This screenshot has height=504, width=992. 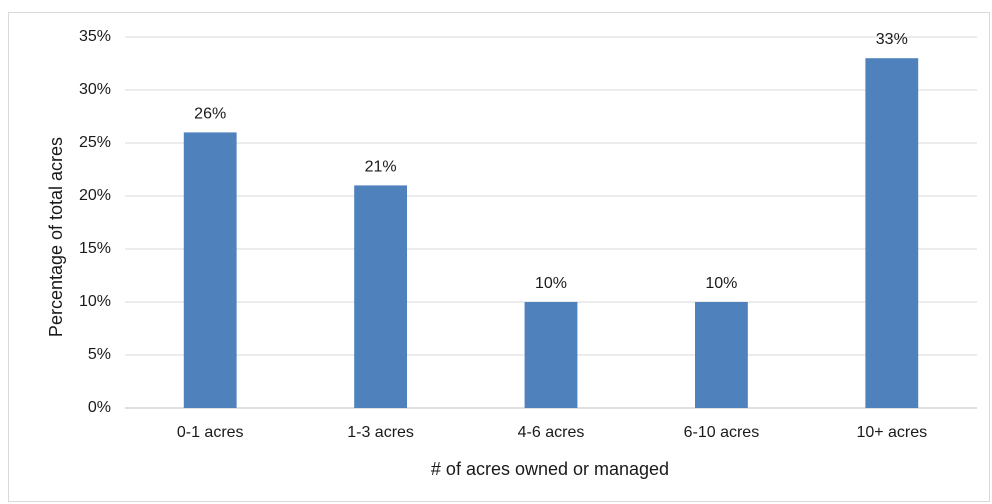 What do you see at coordinates (210, 432) in the screenshot?
I see `x-tick-label: 0-1 acres` at bounding box center [210, 432].